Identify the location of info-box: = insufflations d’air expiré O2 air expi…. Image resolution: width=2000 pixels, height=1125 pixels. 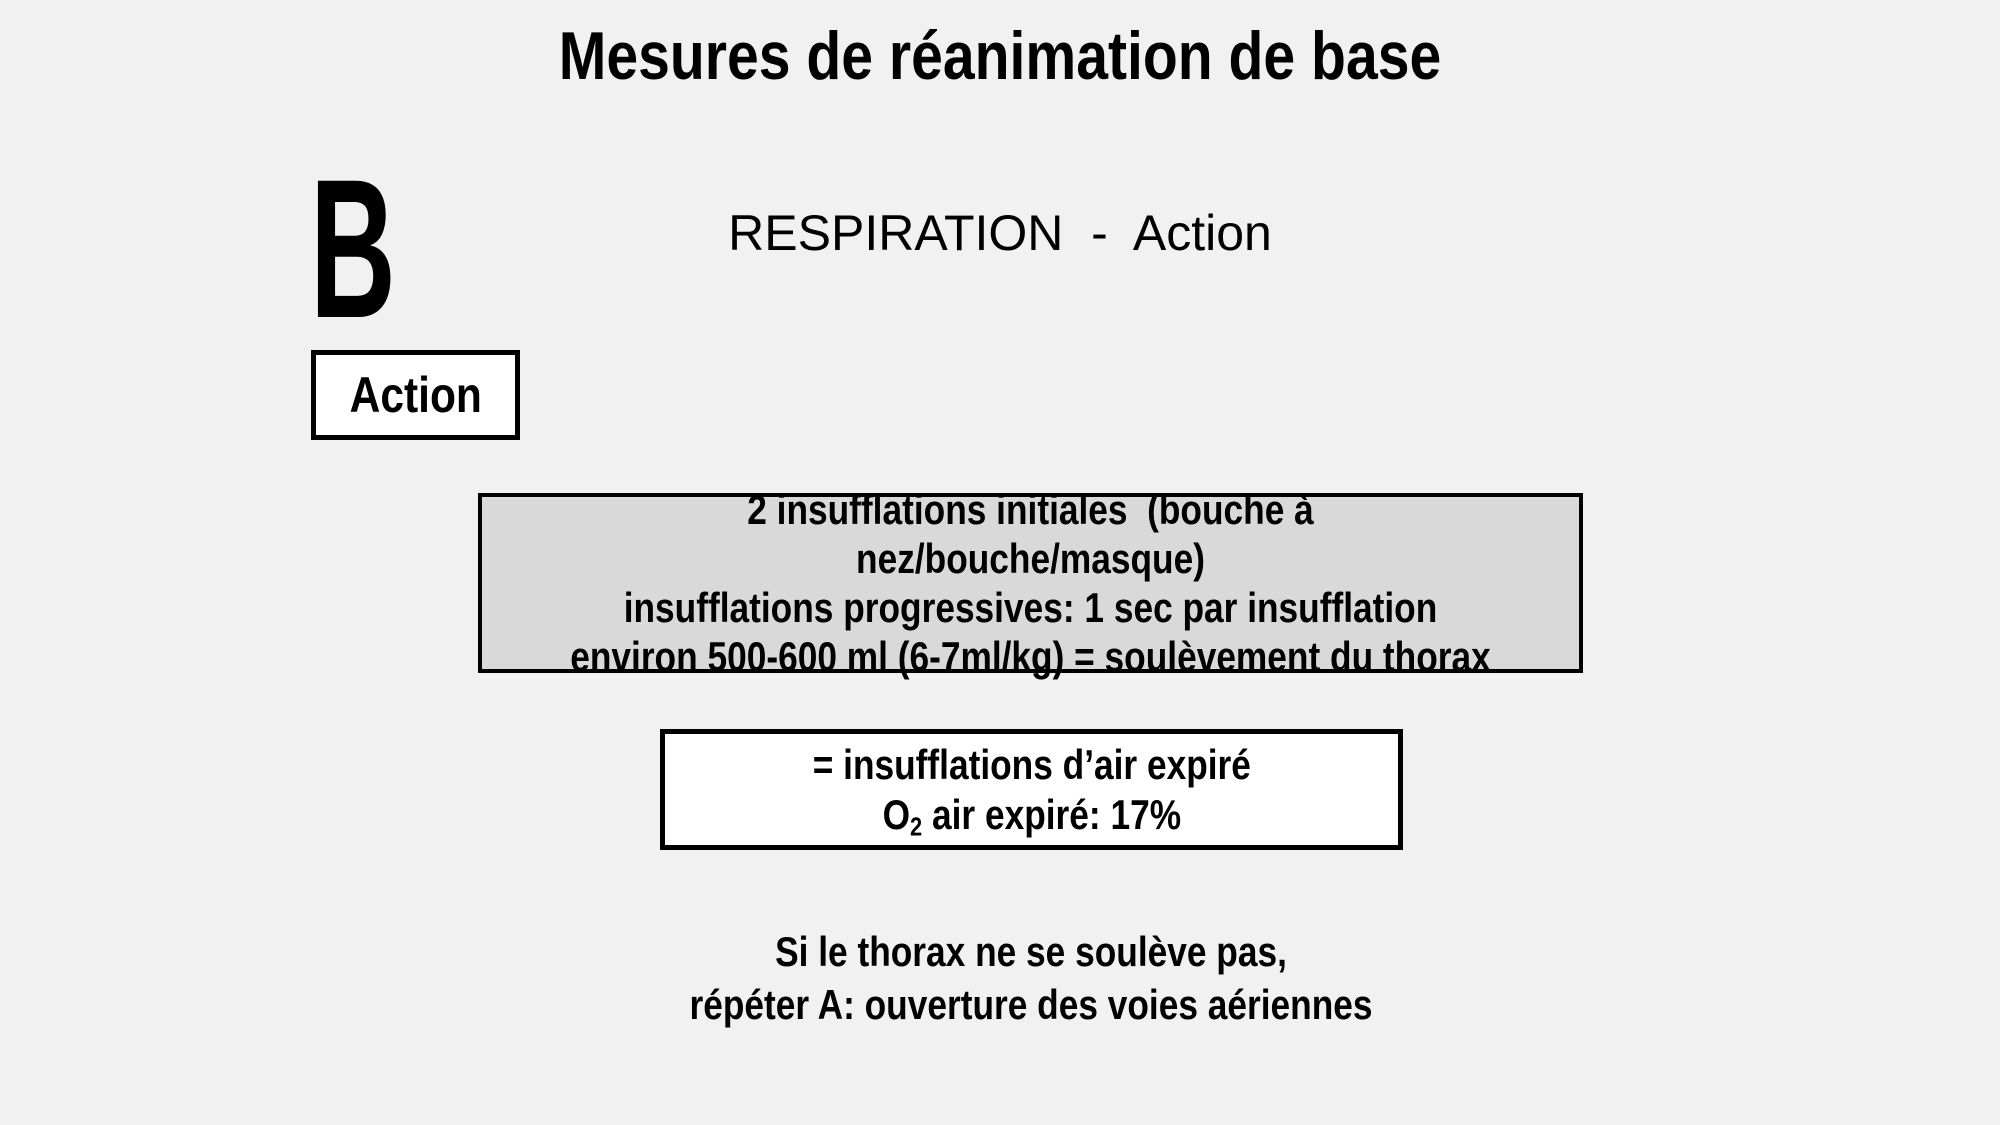
(1031, 789).